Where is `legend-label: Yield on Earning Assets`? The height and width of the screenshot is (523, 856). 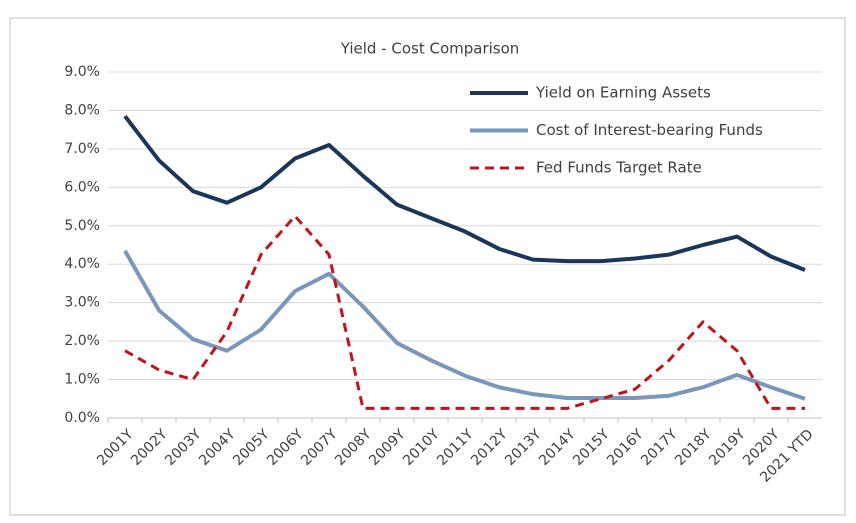 legend-label: Yield on Earning Assets is located at coordinates (623, 93).